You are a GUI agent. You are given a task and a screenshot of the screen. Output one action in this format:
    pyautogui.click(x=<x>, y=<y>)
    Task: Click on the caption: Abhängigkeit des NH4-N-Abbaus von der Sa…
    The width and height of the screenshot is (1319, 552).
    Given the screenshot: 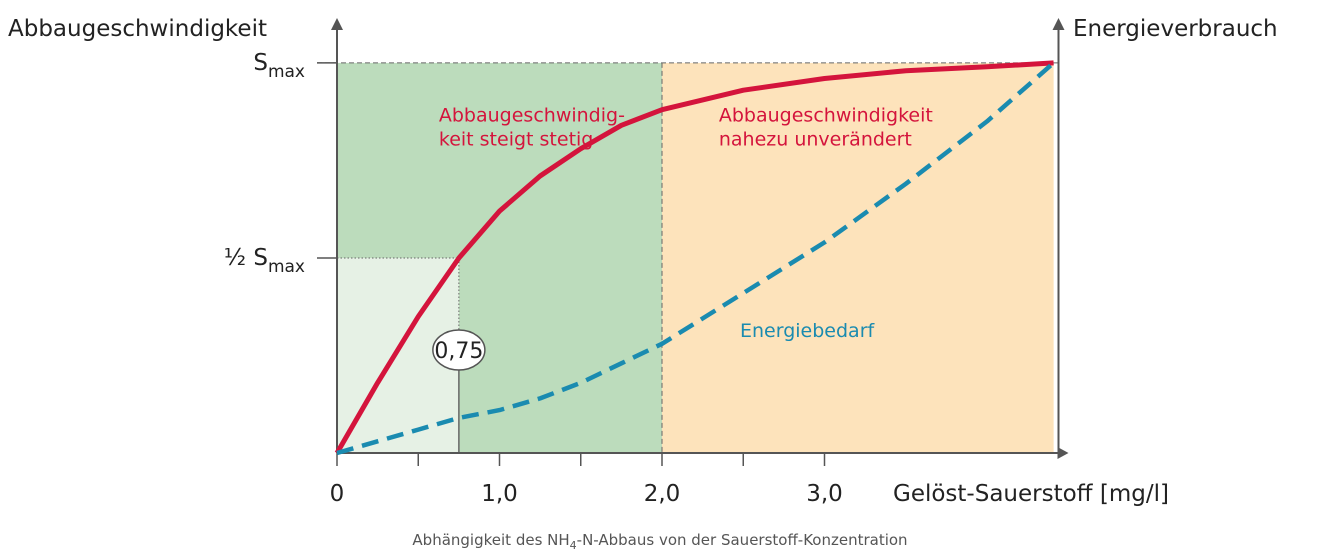 What is the action you would take?
    pyautogui.click(x=659, y=541)
    